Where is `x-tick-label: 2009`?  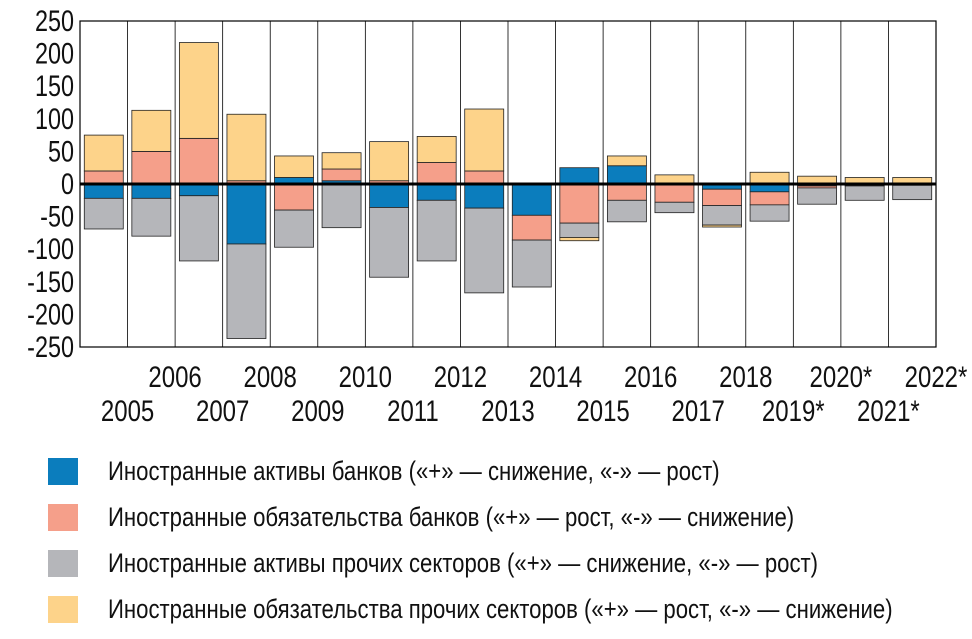 x-tick-label: 2009 is located at coordinates (317, 410).